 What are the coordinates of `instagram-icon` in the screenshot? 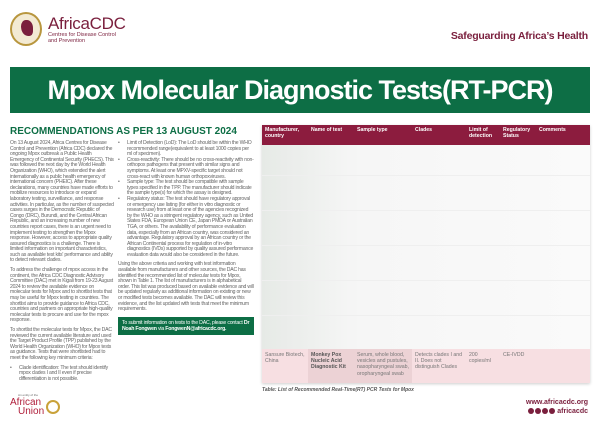 It's located at (552, 411).